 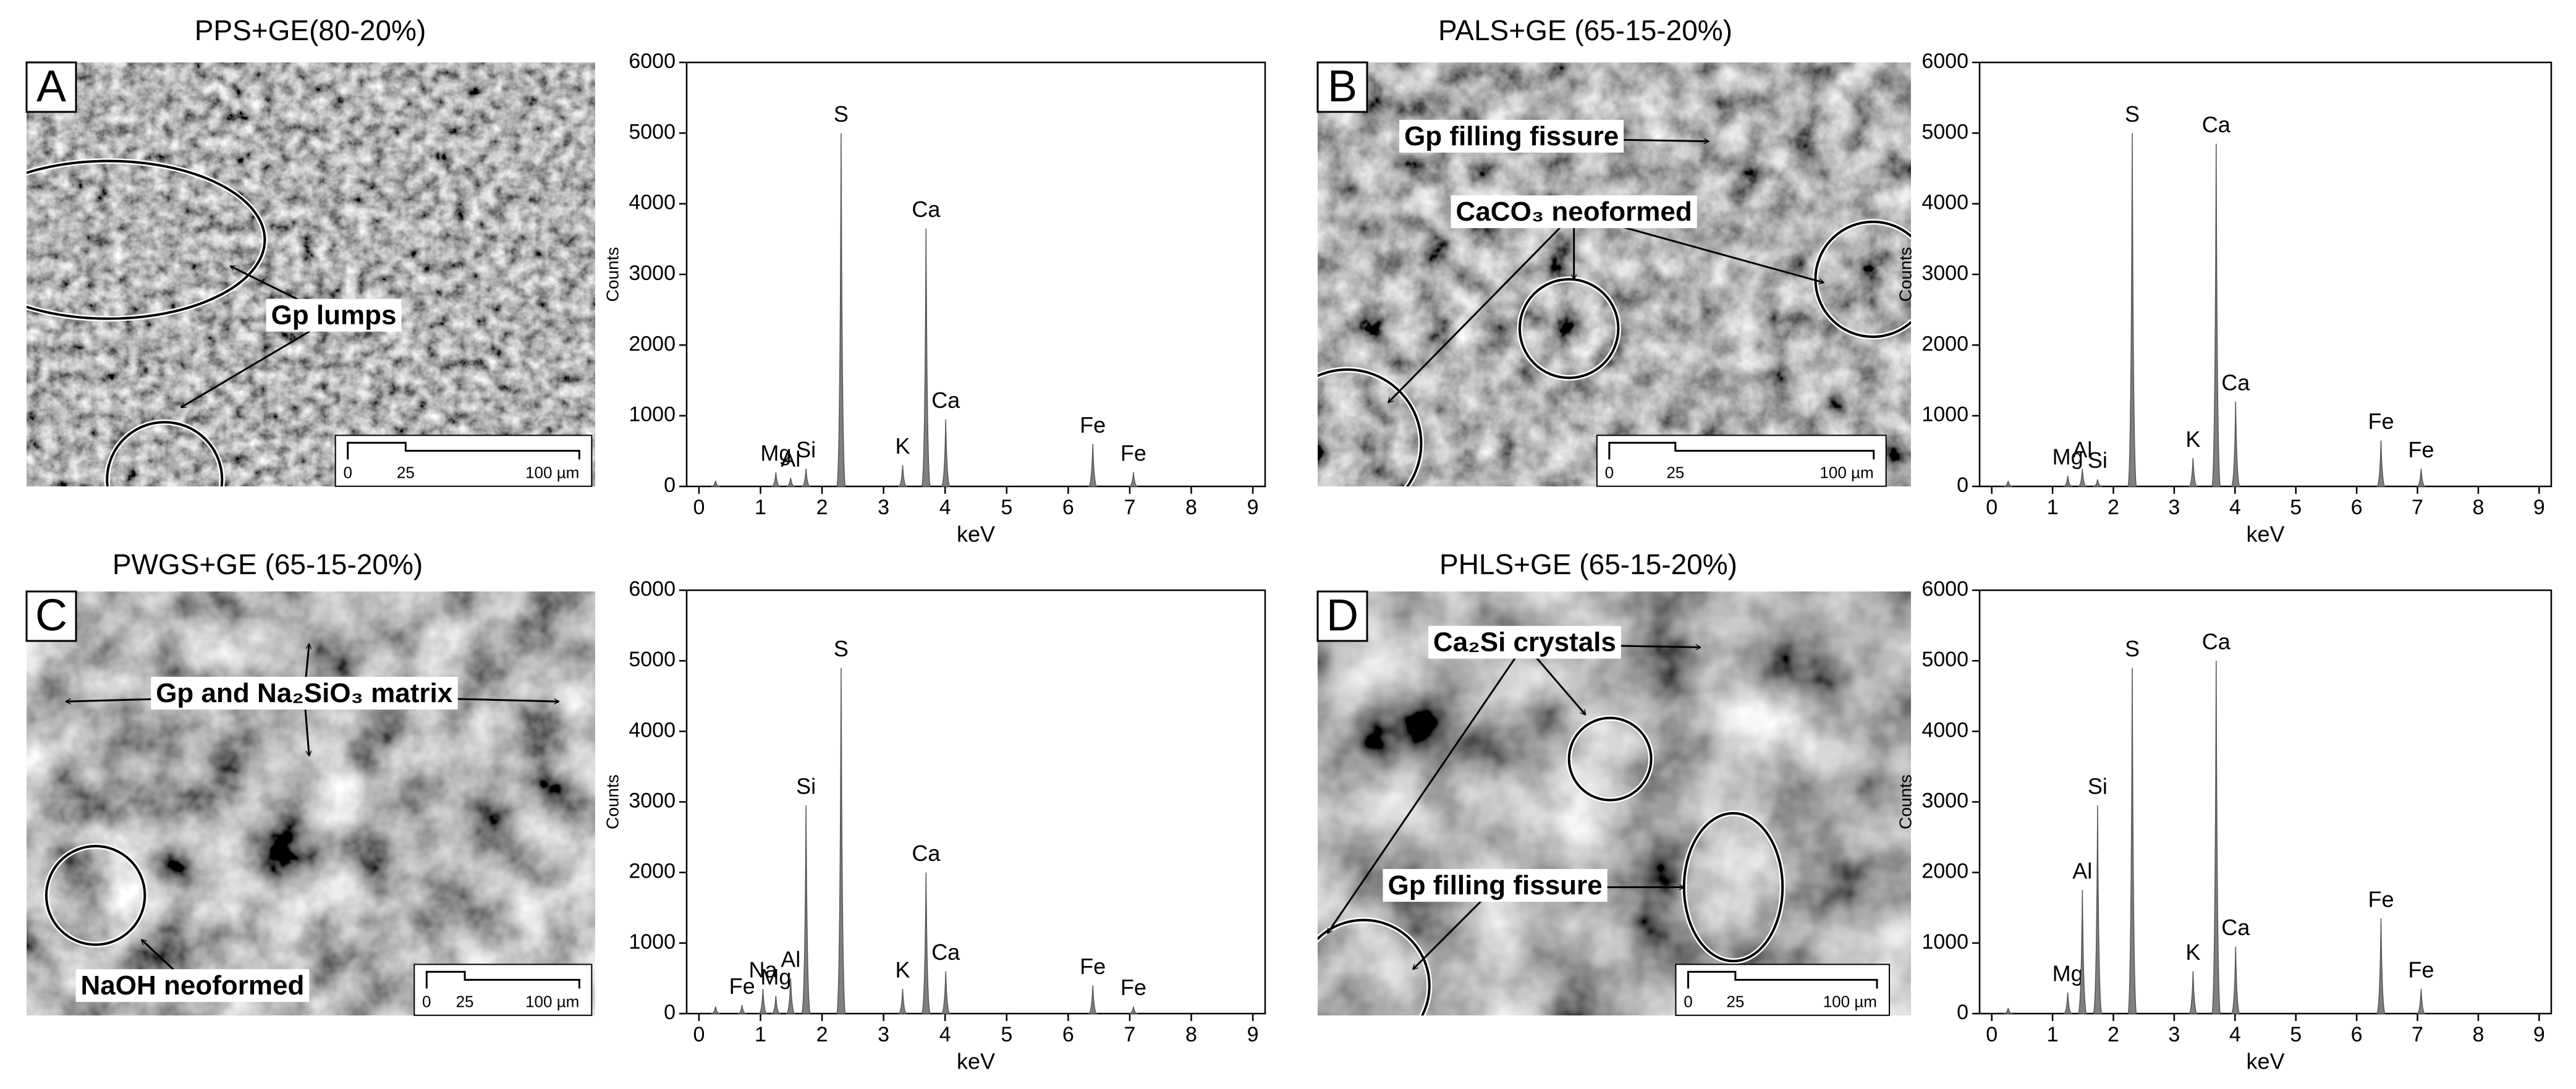 I want to click on x-tick-label: 6, so click(x=2357, y=1034).